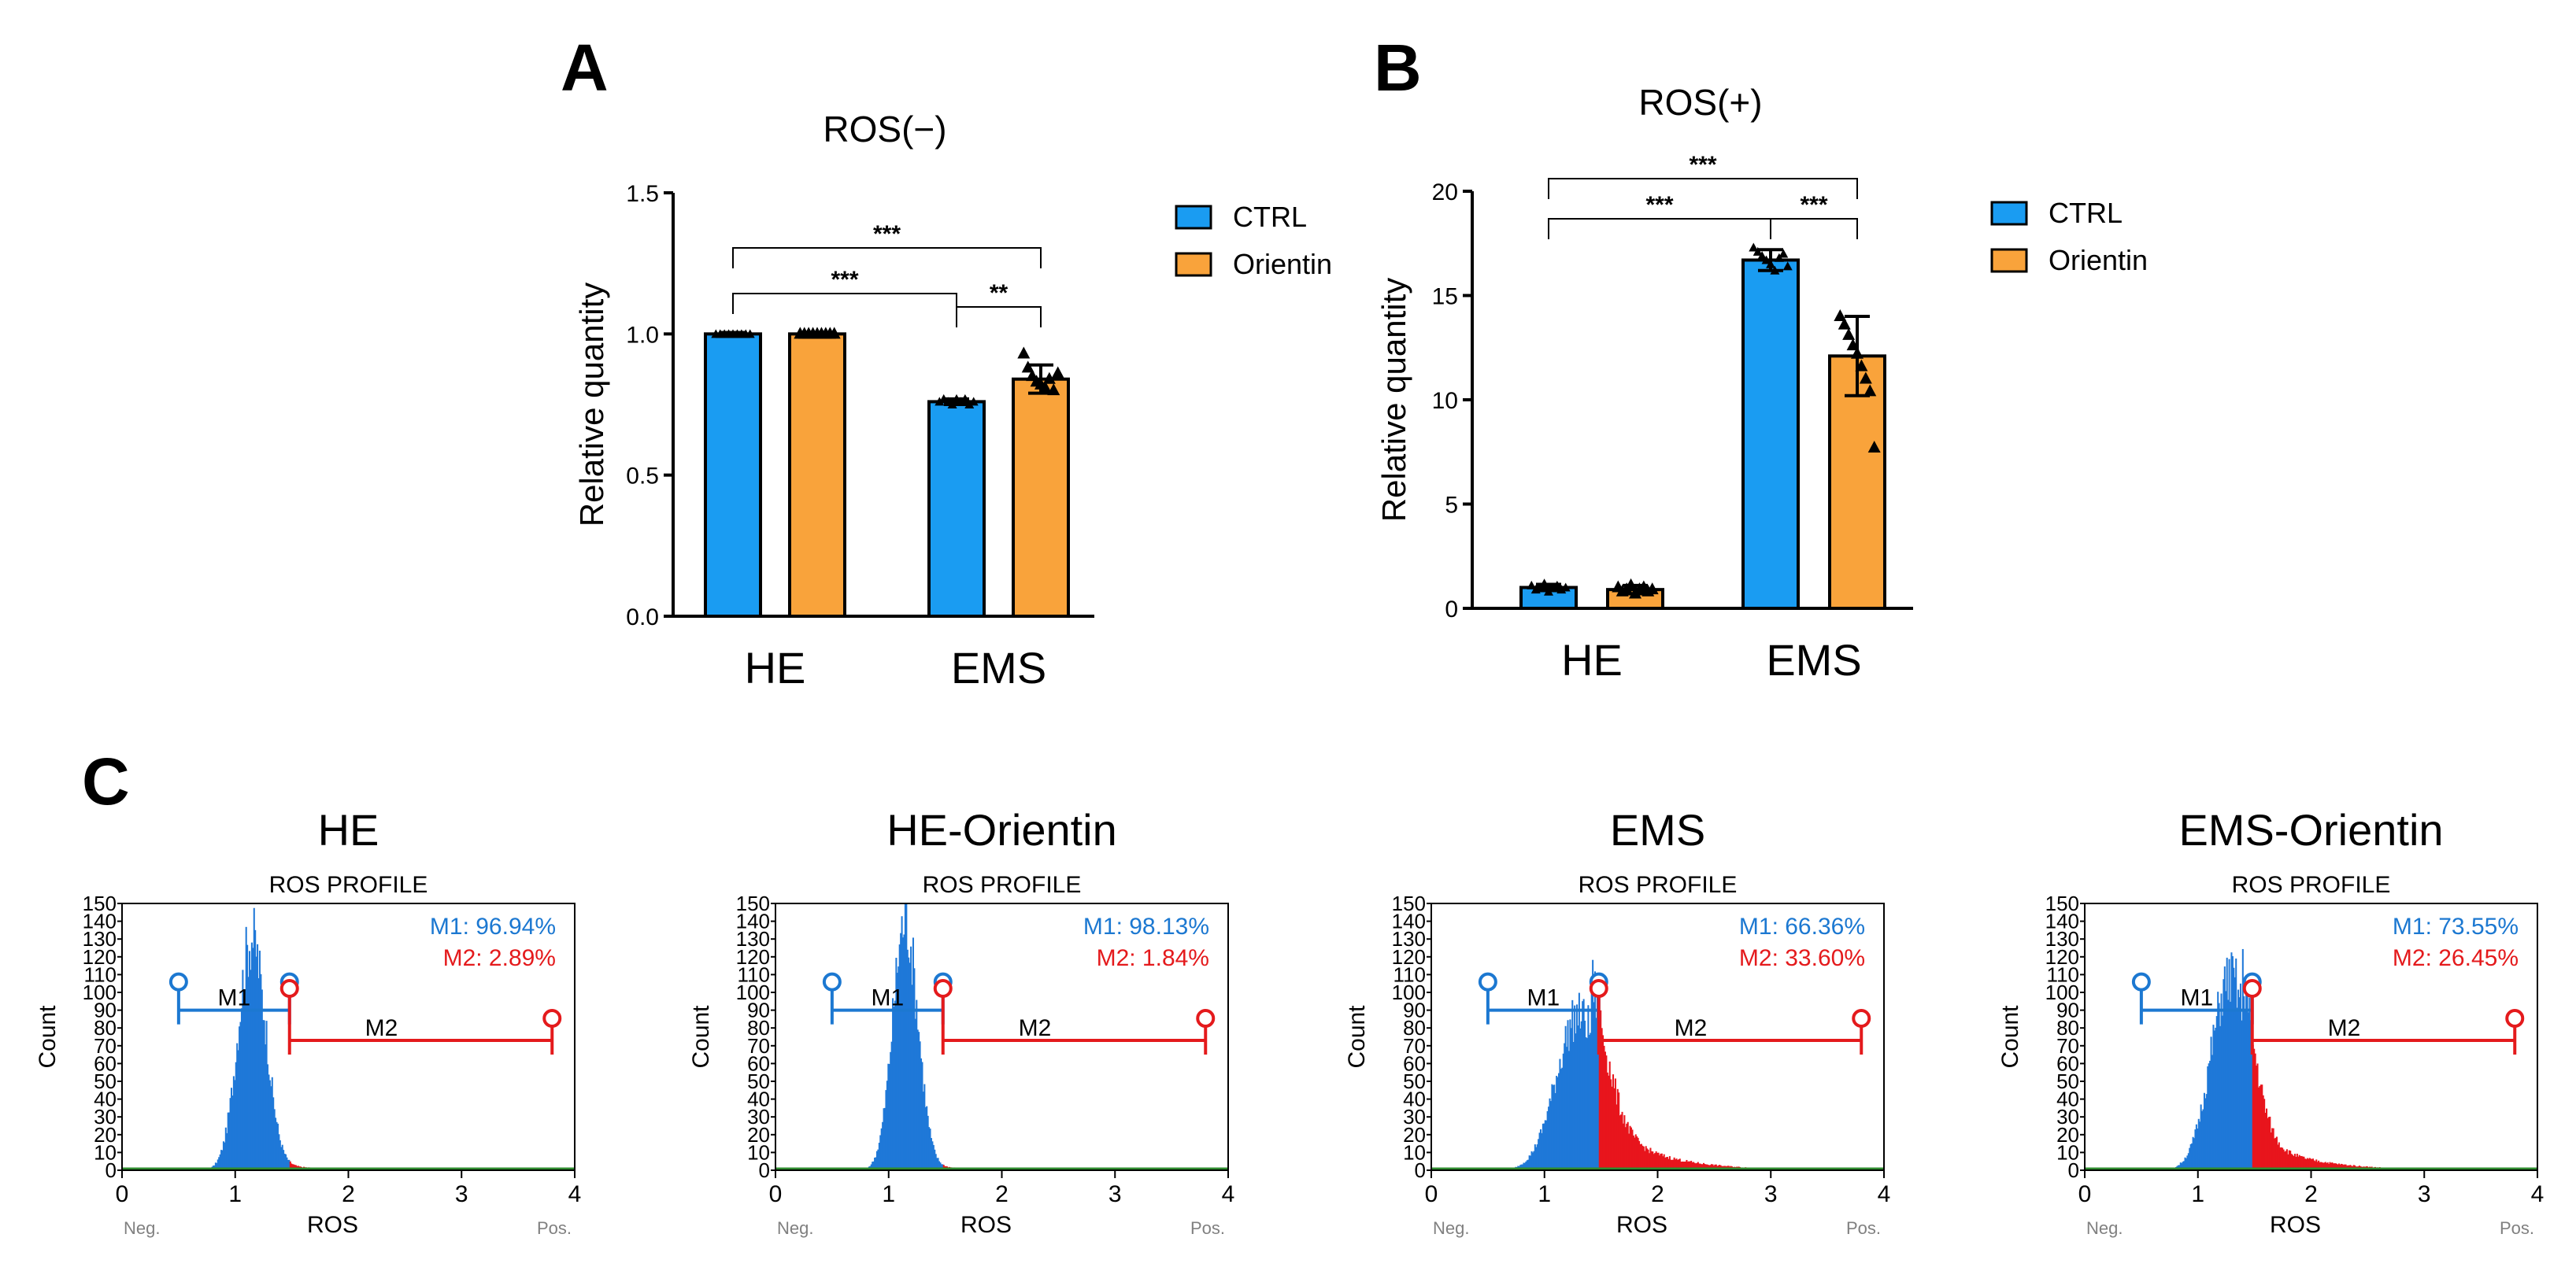 This screenshot has width=2576, height=1282. I want to click on y-tick-label: 110, so click(100, 974).